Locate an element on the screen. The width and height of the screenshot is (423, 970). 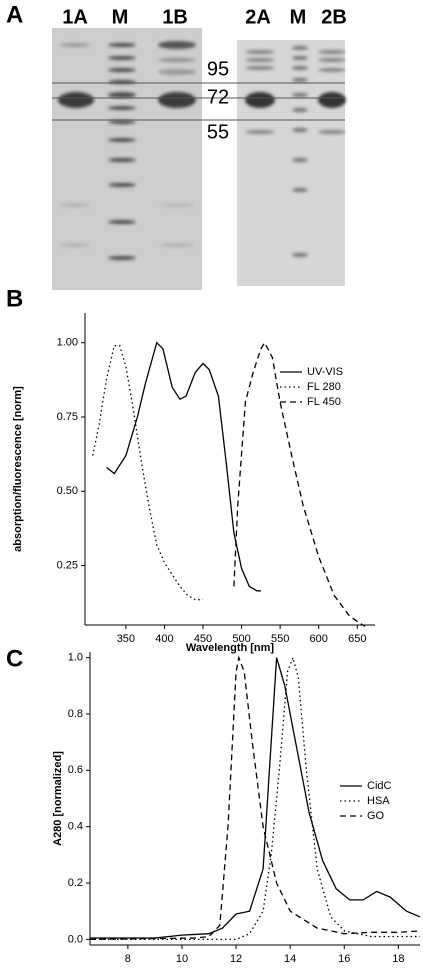
panel-letter: A is located at coordinates (14, 14).